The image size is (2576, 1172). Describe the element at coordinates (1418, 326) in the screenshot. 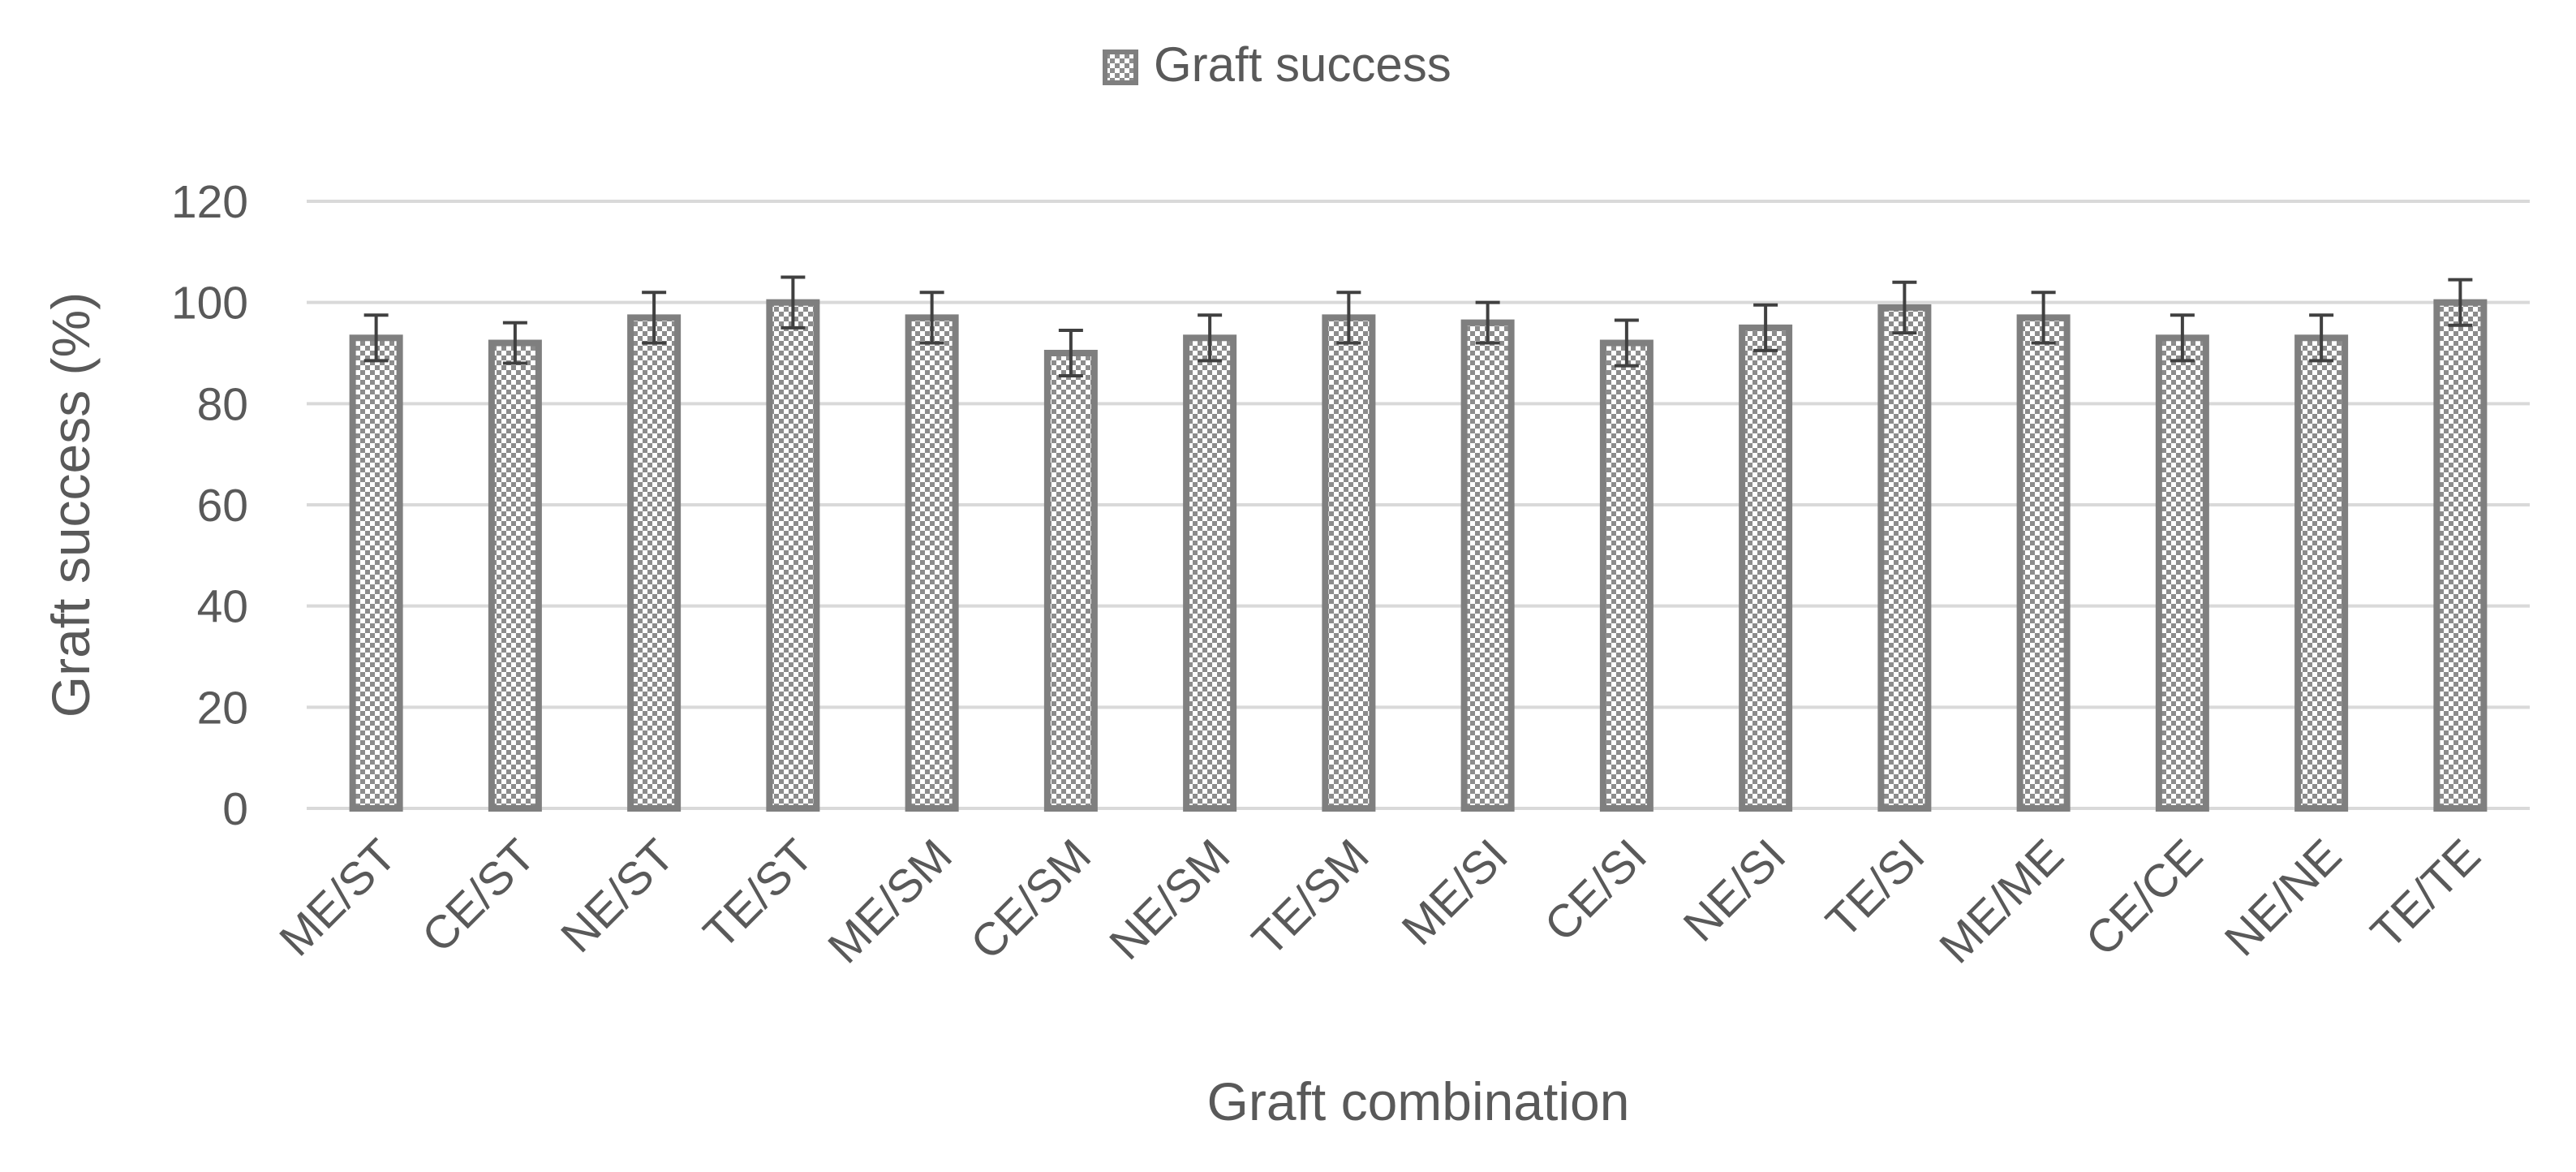

I see `error-bars` at that location.